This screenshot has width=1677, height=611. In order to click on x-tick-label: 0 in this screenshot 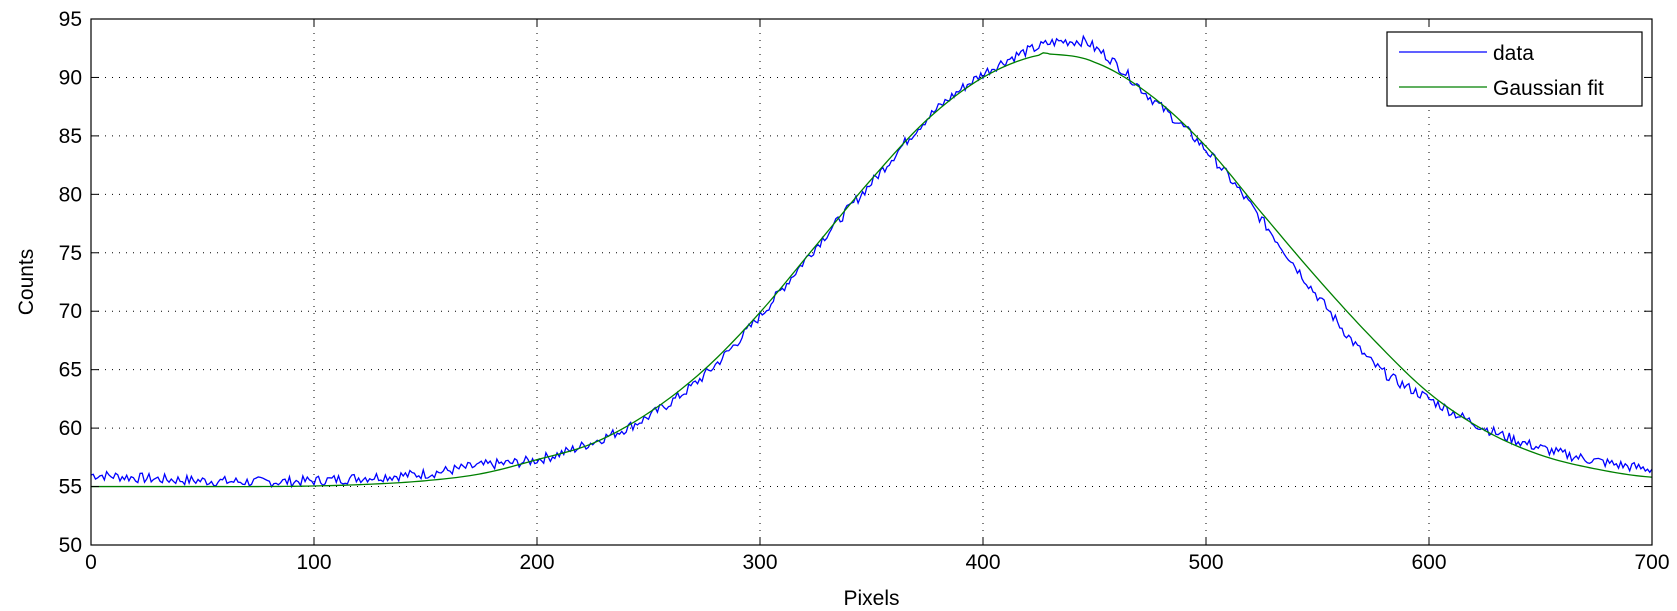, I will do `click(91, 562)`.